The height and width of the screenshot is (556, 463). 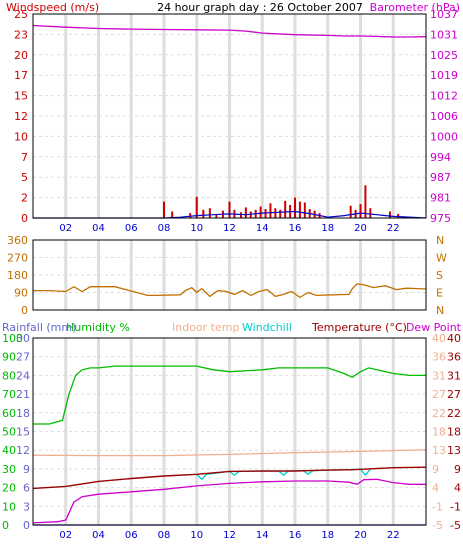 I want to click on indoor-temp-tick-label: 27, so click(x=439, y=394).